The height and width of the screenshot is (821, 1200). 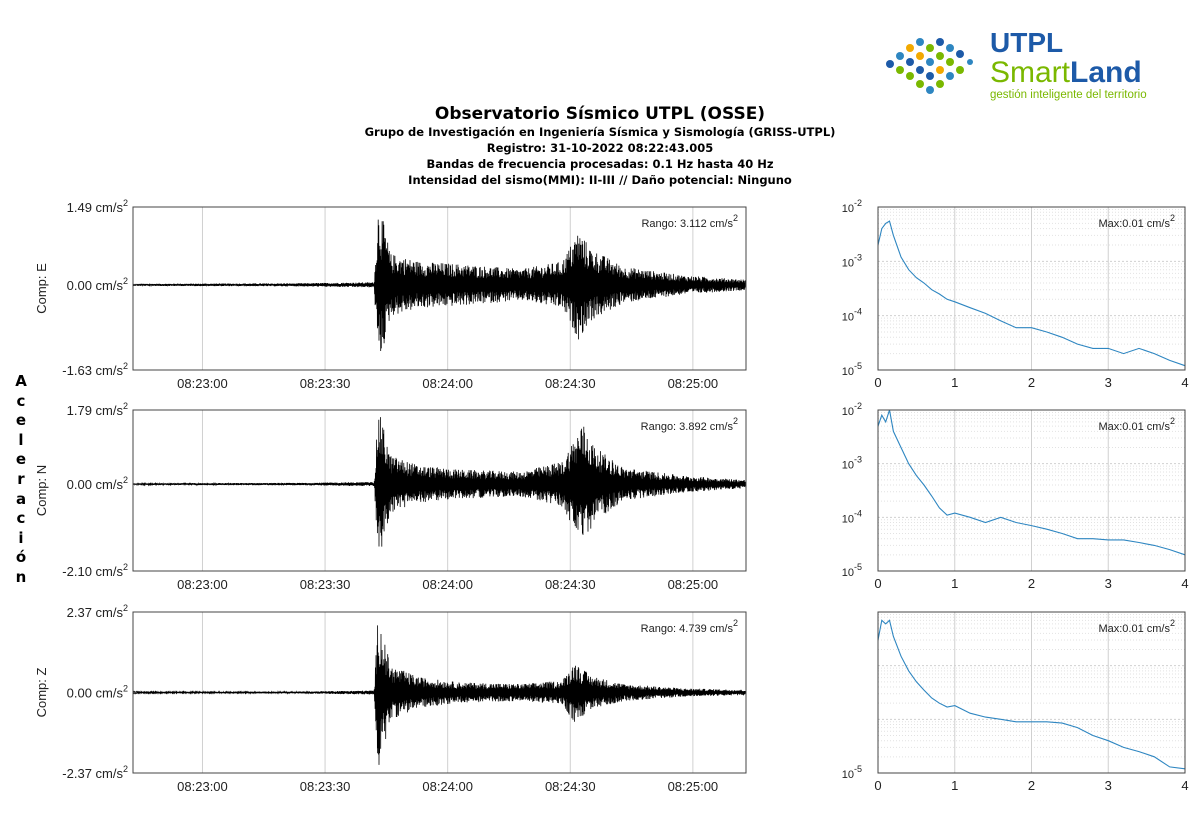 I want to click on header-line-2: Registro: 31-10-2022 08:22:43.005, so click(x=600, y=148).